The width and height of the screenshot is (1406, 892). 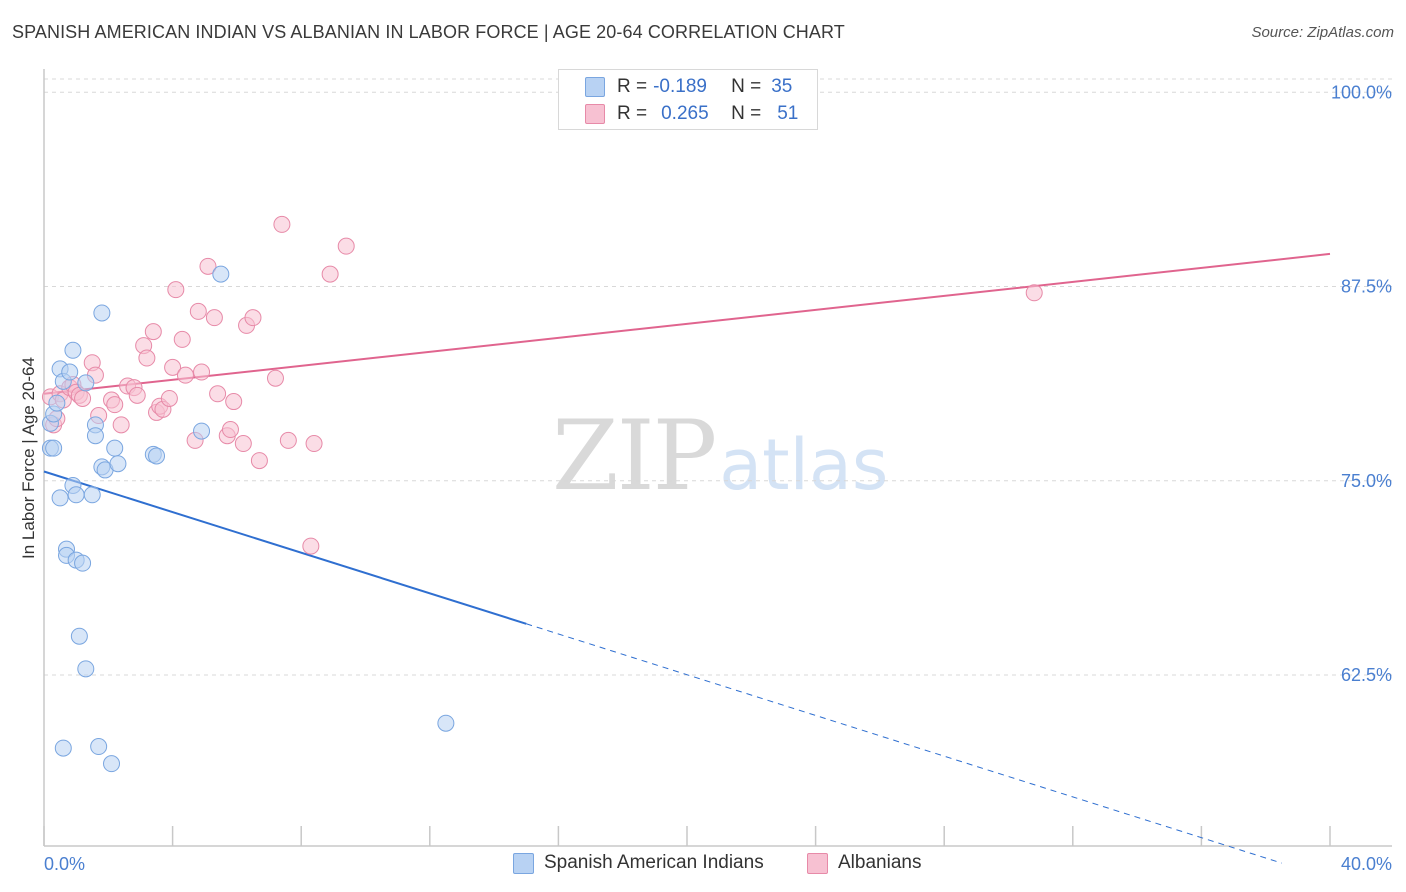 I want to click on correlation-legend: R = -0.189 N = 35 R = 0.265 N = 51, so click(x=688, y=99).